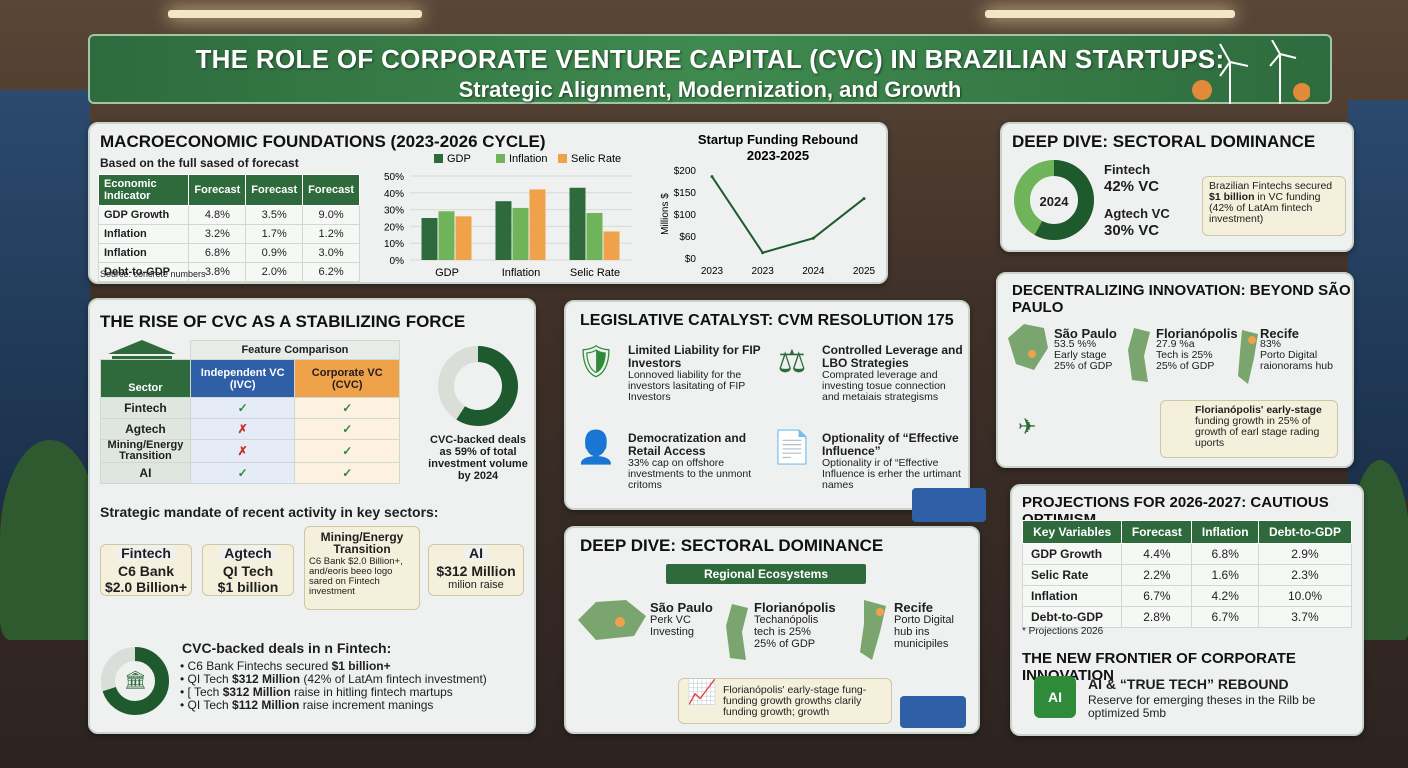 This screenshot has height=768, width=1408. What do you see at coordinates (153, 274) in the screenshot?
I see `macro-source: Source: concrete numbers` at bounding box center [153, 274].